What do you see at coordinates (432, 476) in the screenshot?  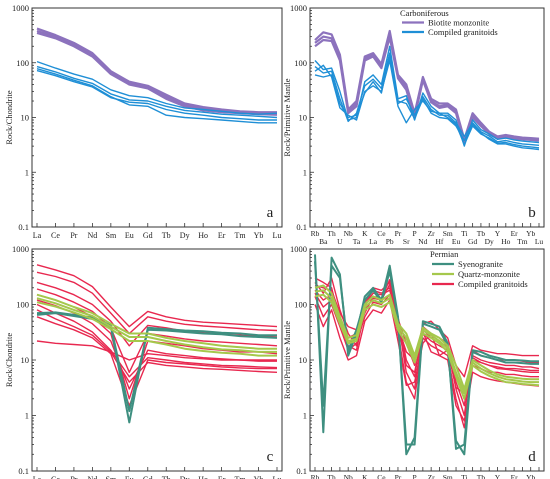 I see `x-tick-label: Zr` at bounding box center [432, 476].